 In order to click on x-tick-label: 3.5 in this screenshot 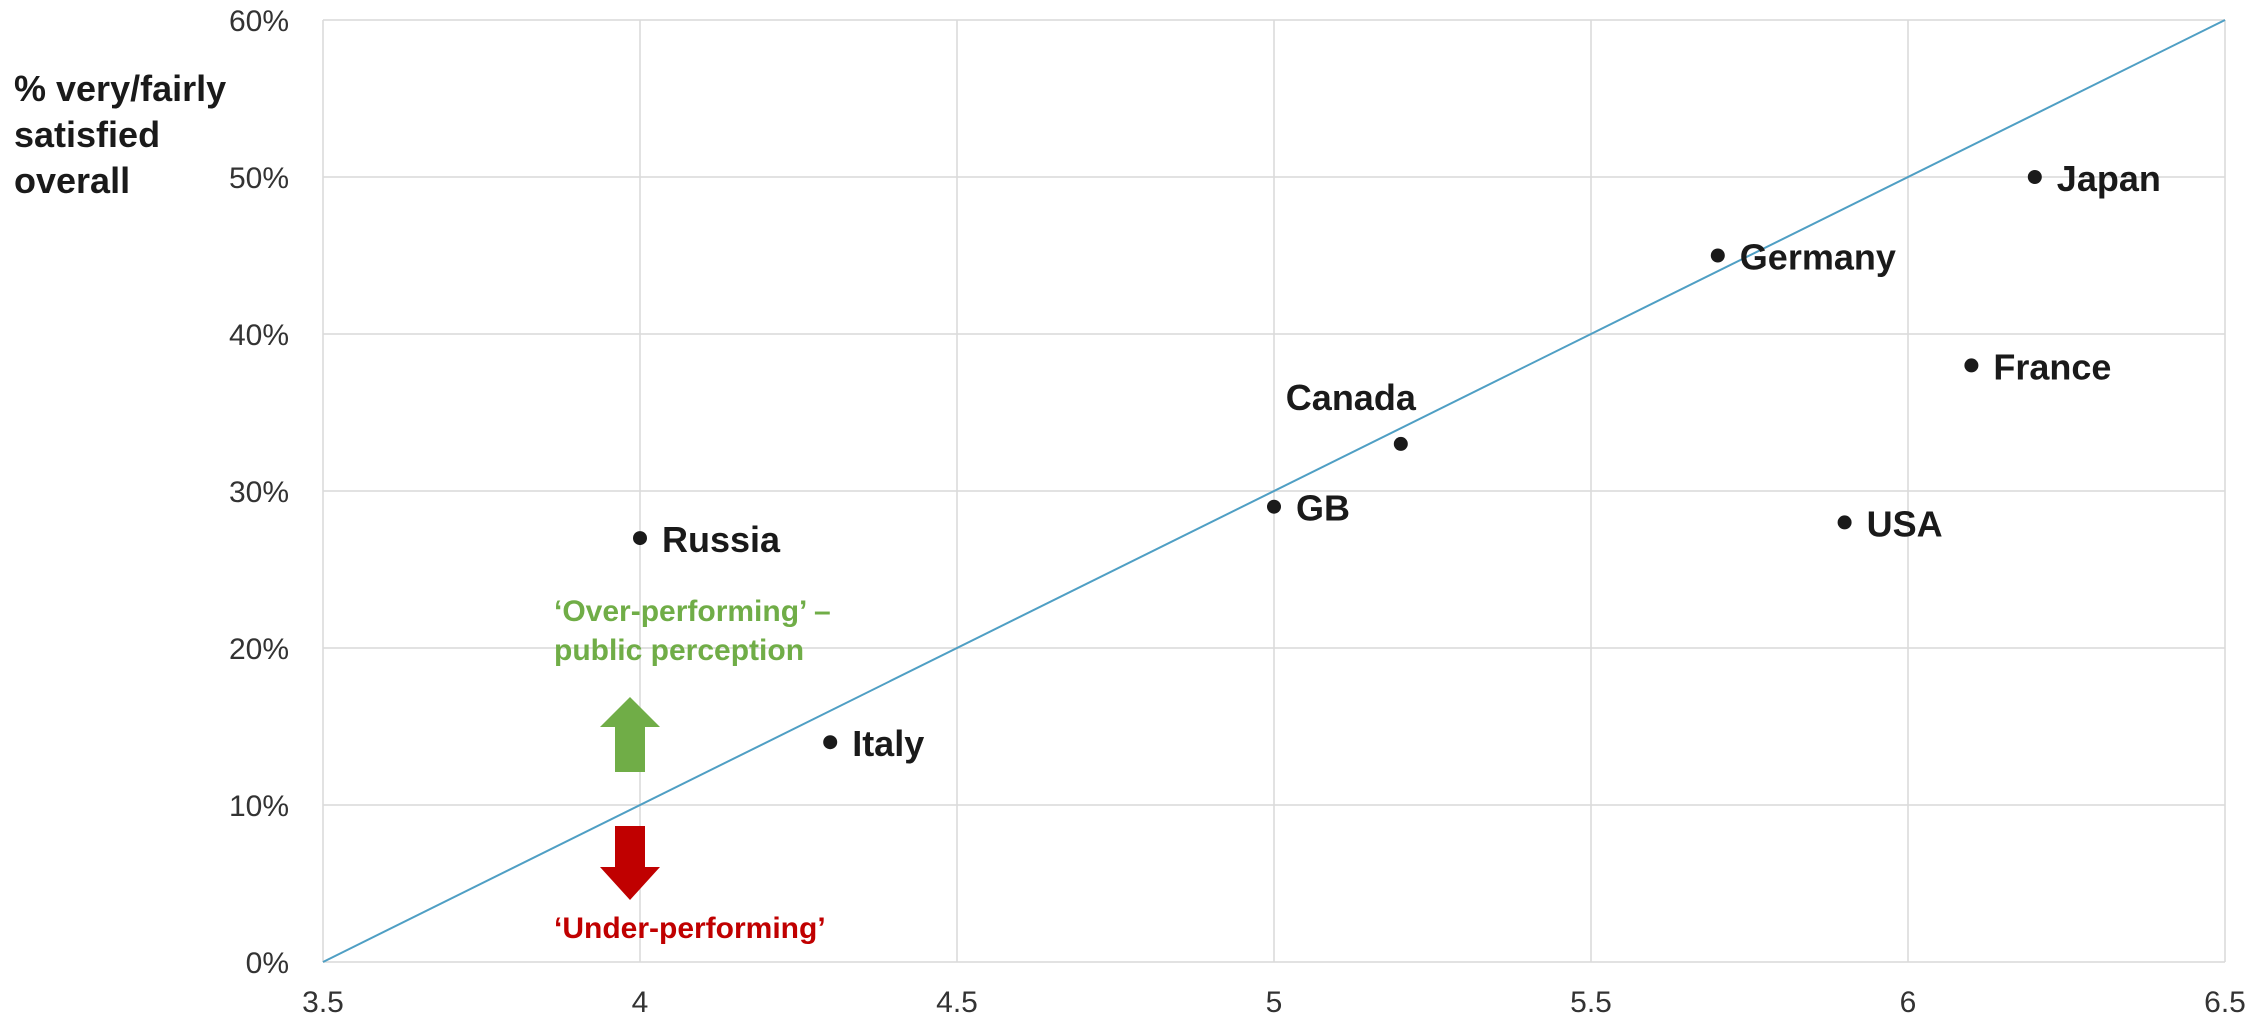, I will do `click(323, 1002)`.